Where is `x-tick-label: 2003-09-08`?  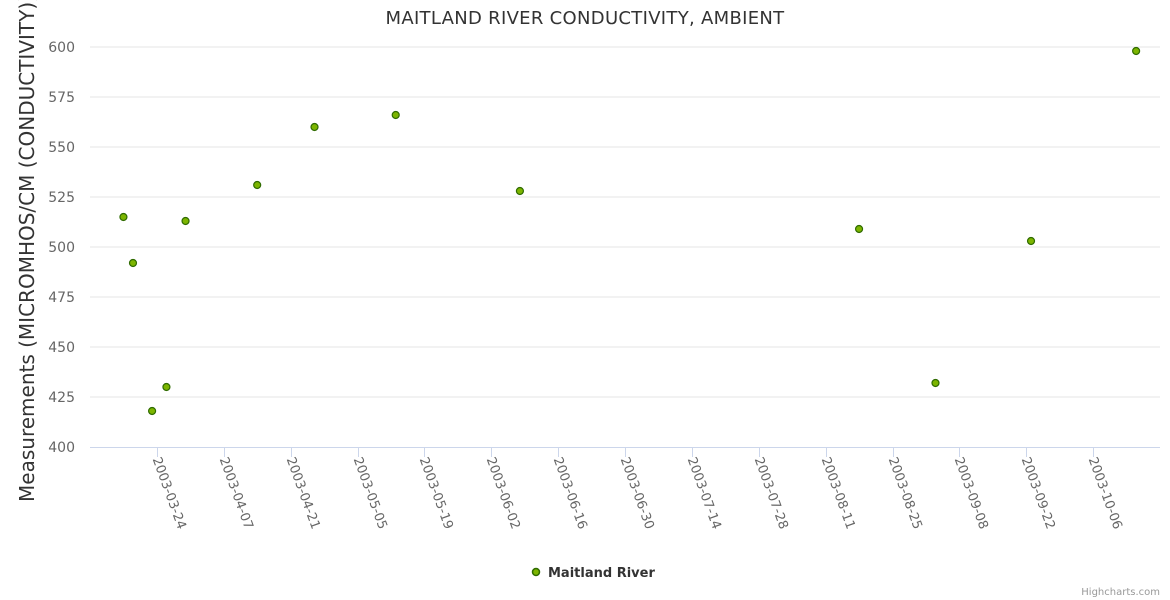
x-tick-label: 2003-09-08 is located at coordinates (971, 493).